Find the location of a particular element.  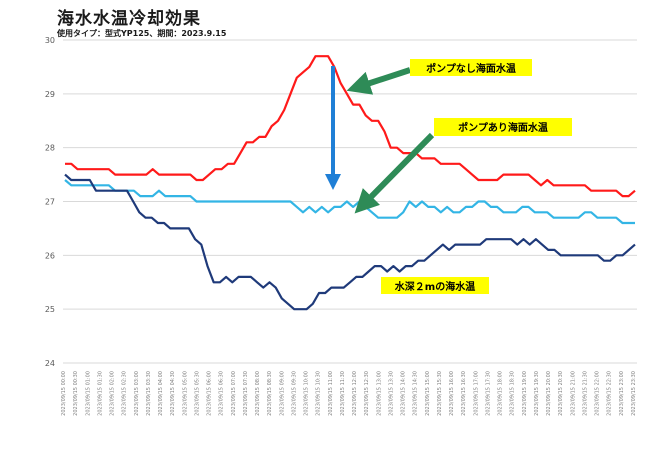

x-tick-label: 2023/09/15 01:00 is located at coordinates (88, 393).